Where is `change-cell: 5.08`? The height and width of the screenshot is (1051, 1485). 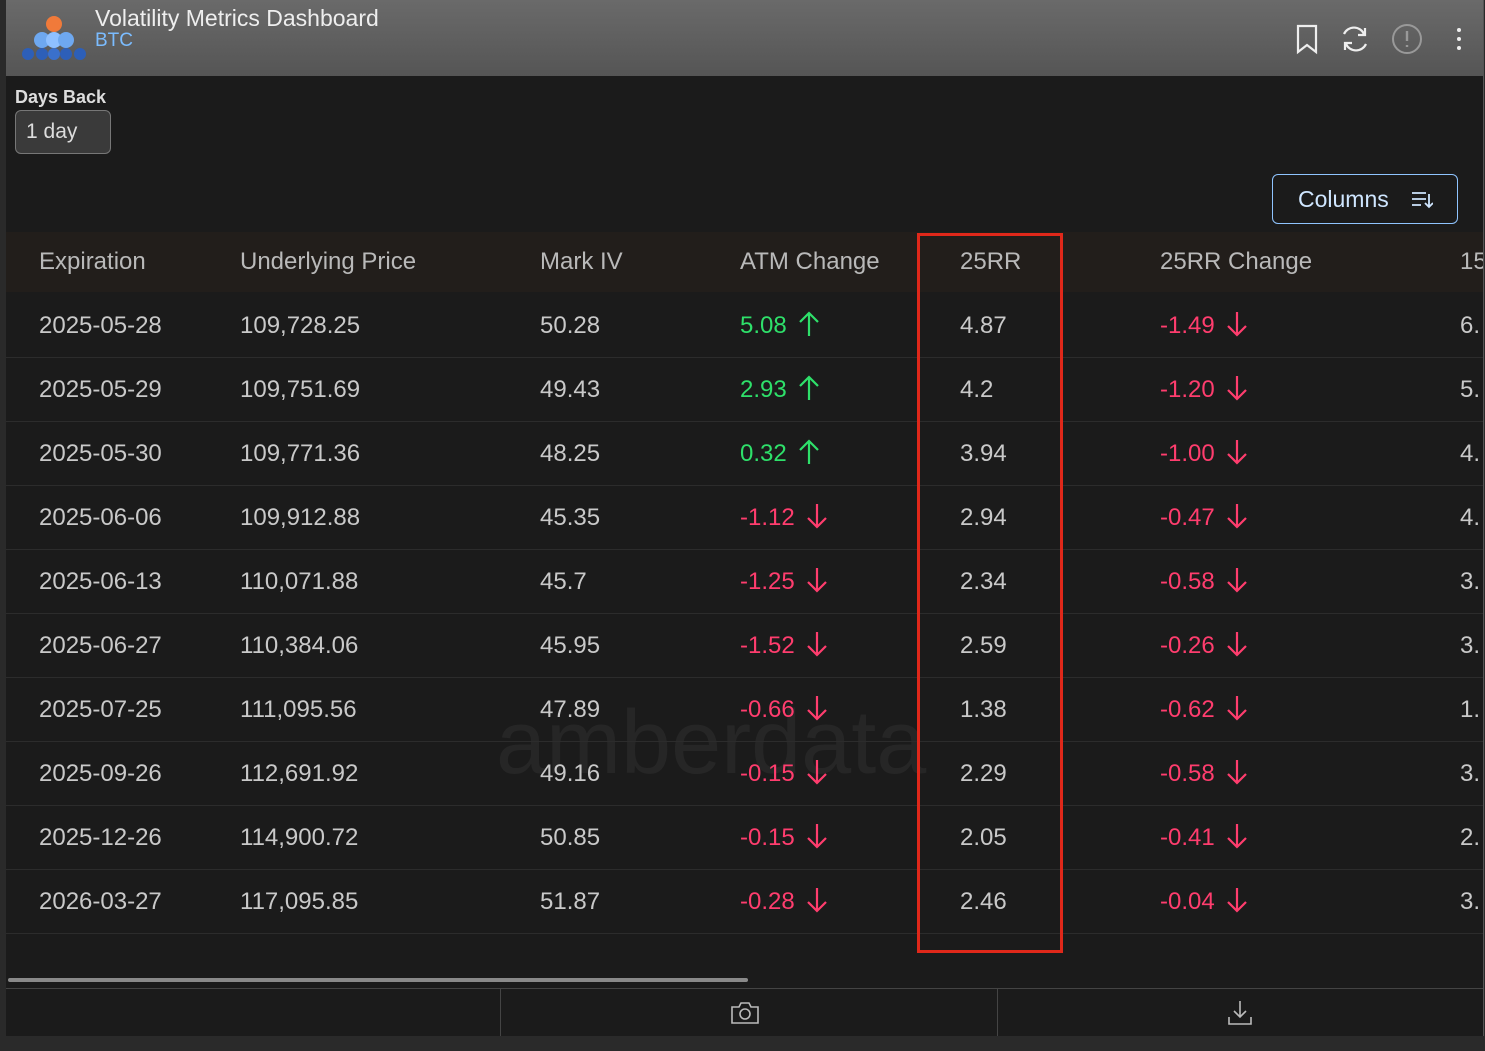
change-cell: 5.08 is located at coordinates (763, 325).